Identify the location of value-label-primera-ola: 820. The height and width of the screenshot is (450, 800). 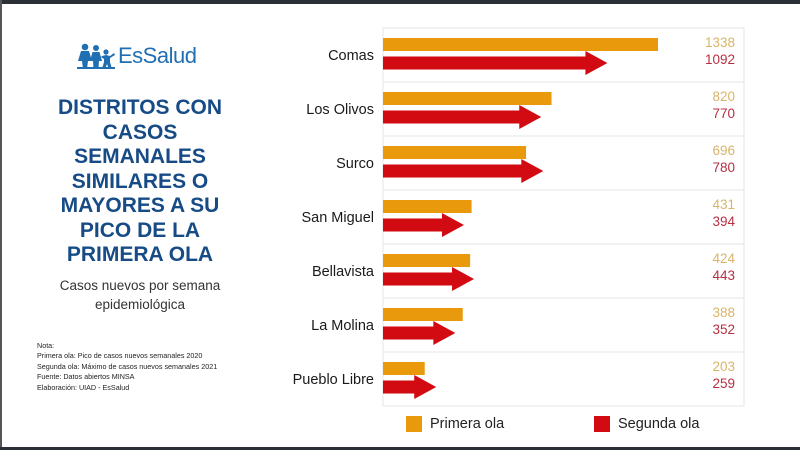
(723, 96).